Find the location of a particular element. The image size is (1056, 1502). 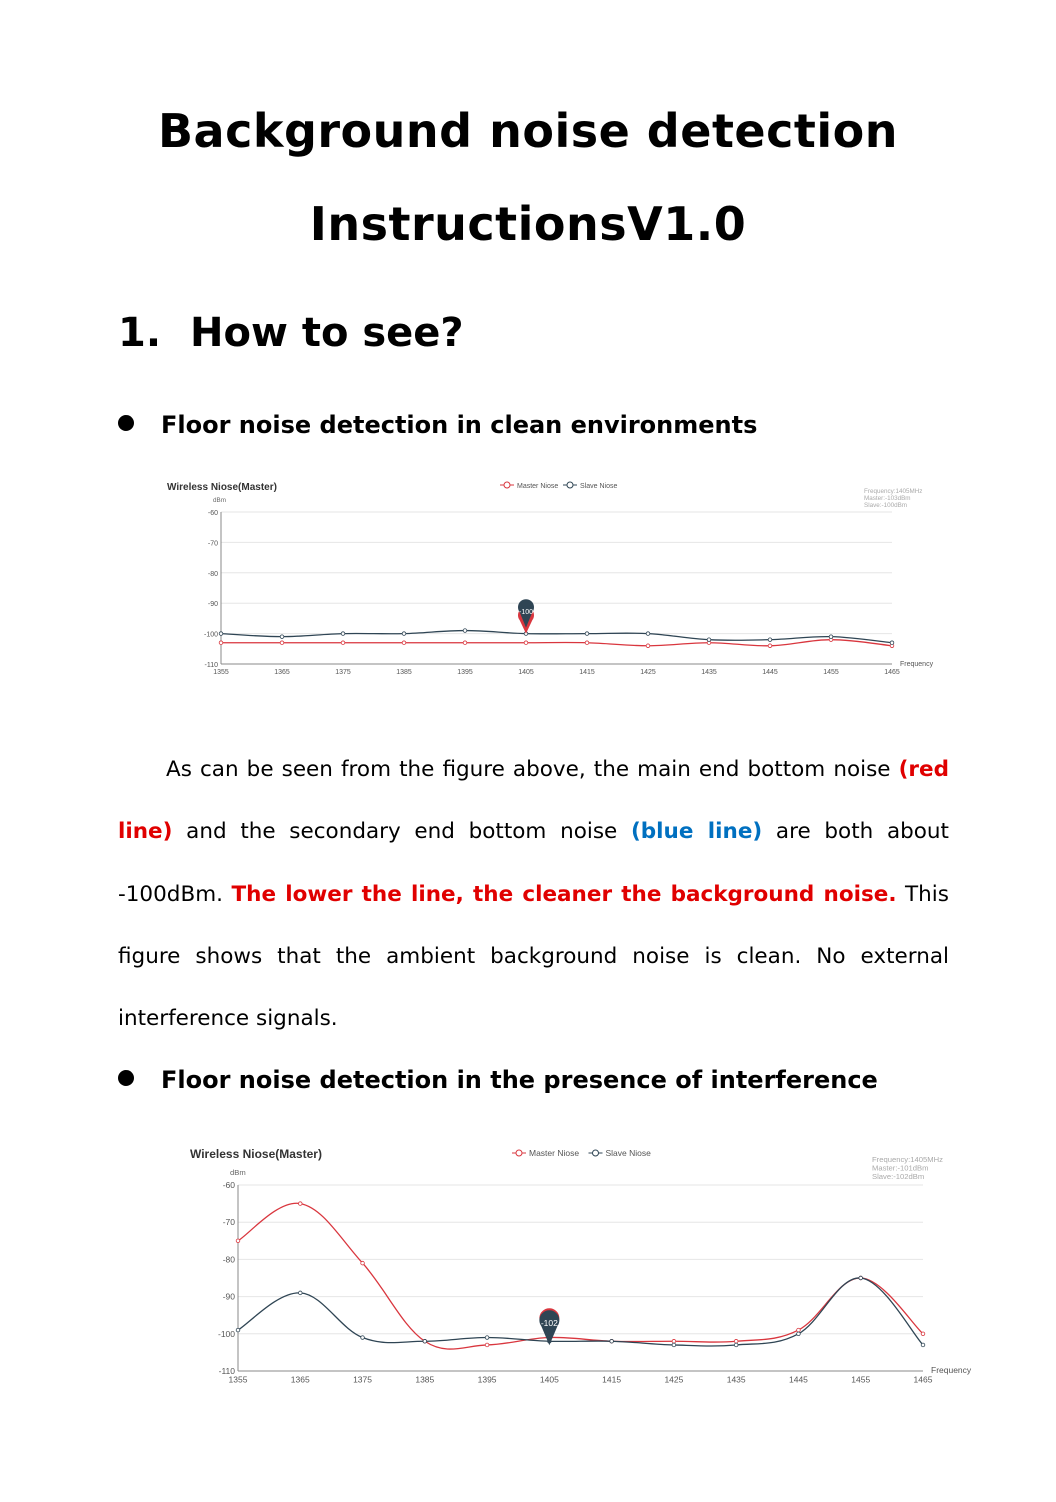

para-text: are both about -100dBm. is located at coordinates (533, 863).